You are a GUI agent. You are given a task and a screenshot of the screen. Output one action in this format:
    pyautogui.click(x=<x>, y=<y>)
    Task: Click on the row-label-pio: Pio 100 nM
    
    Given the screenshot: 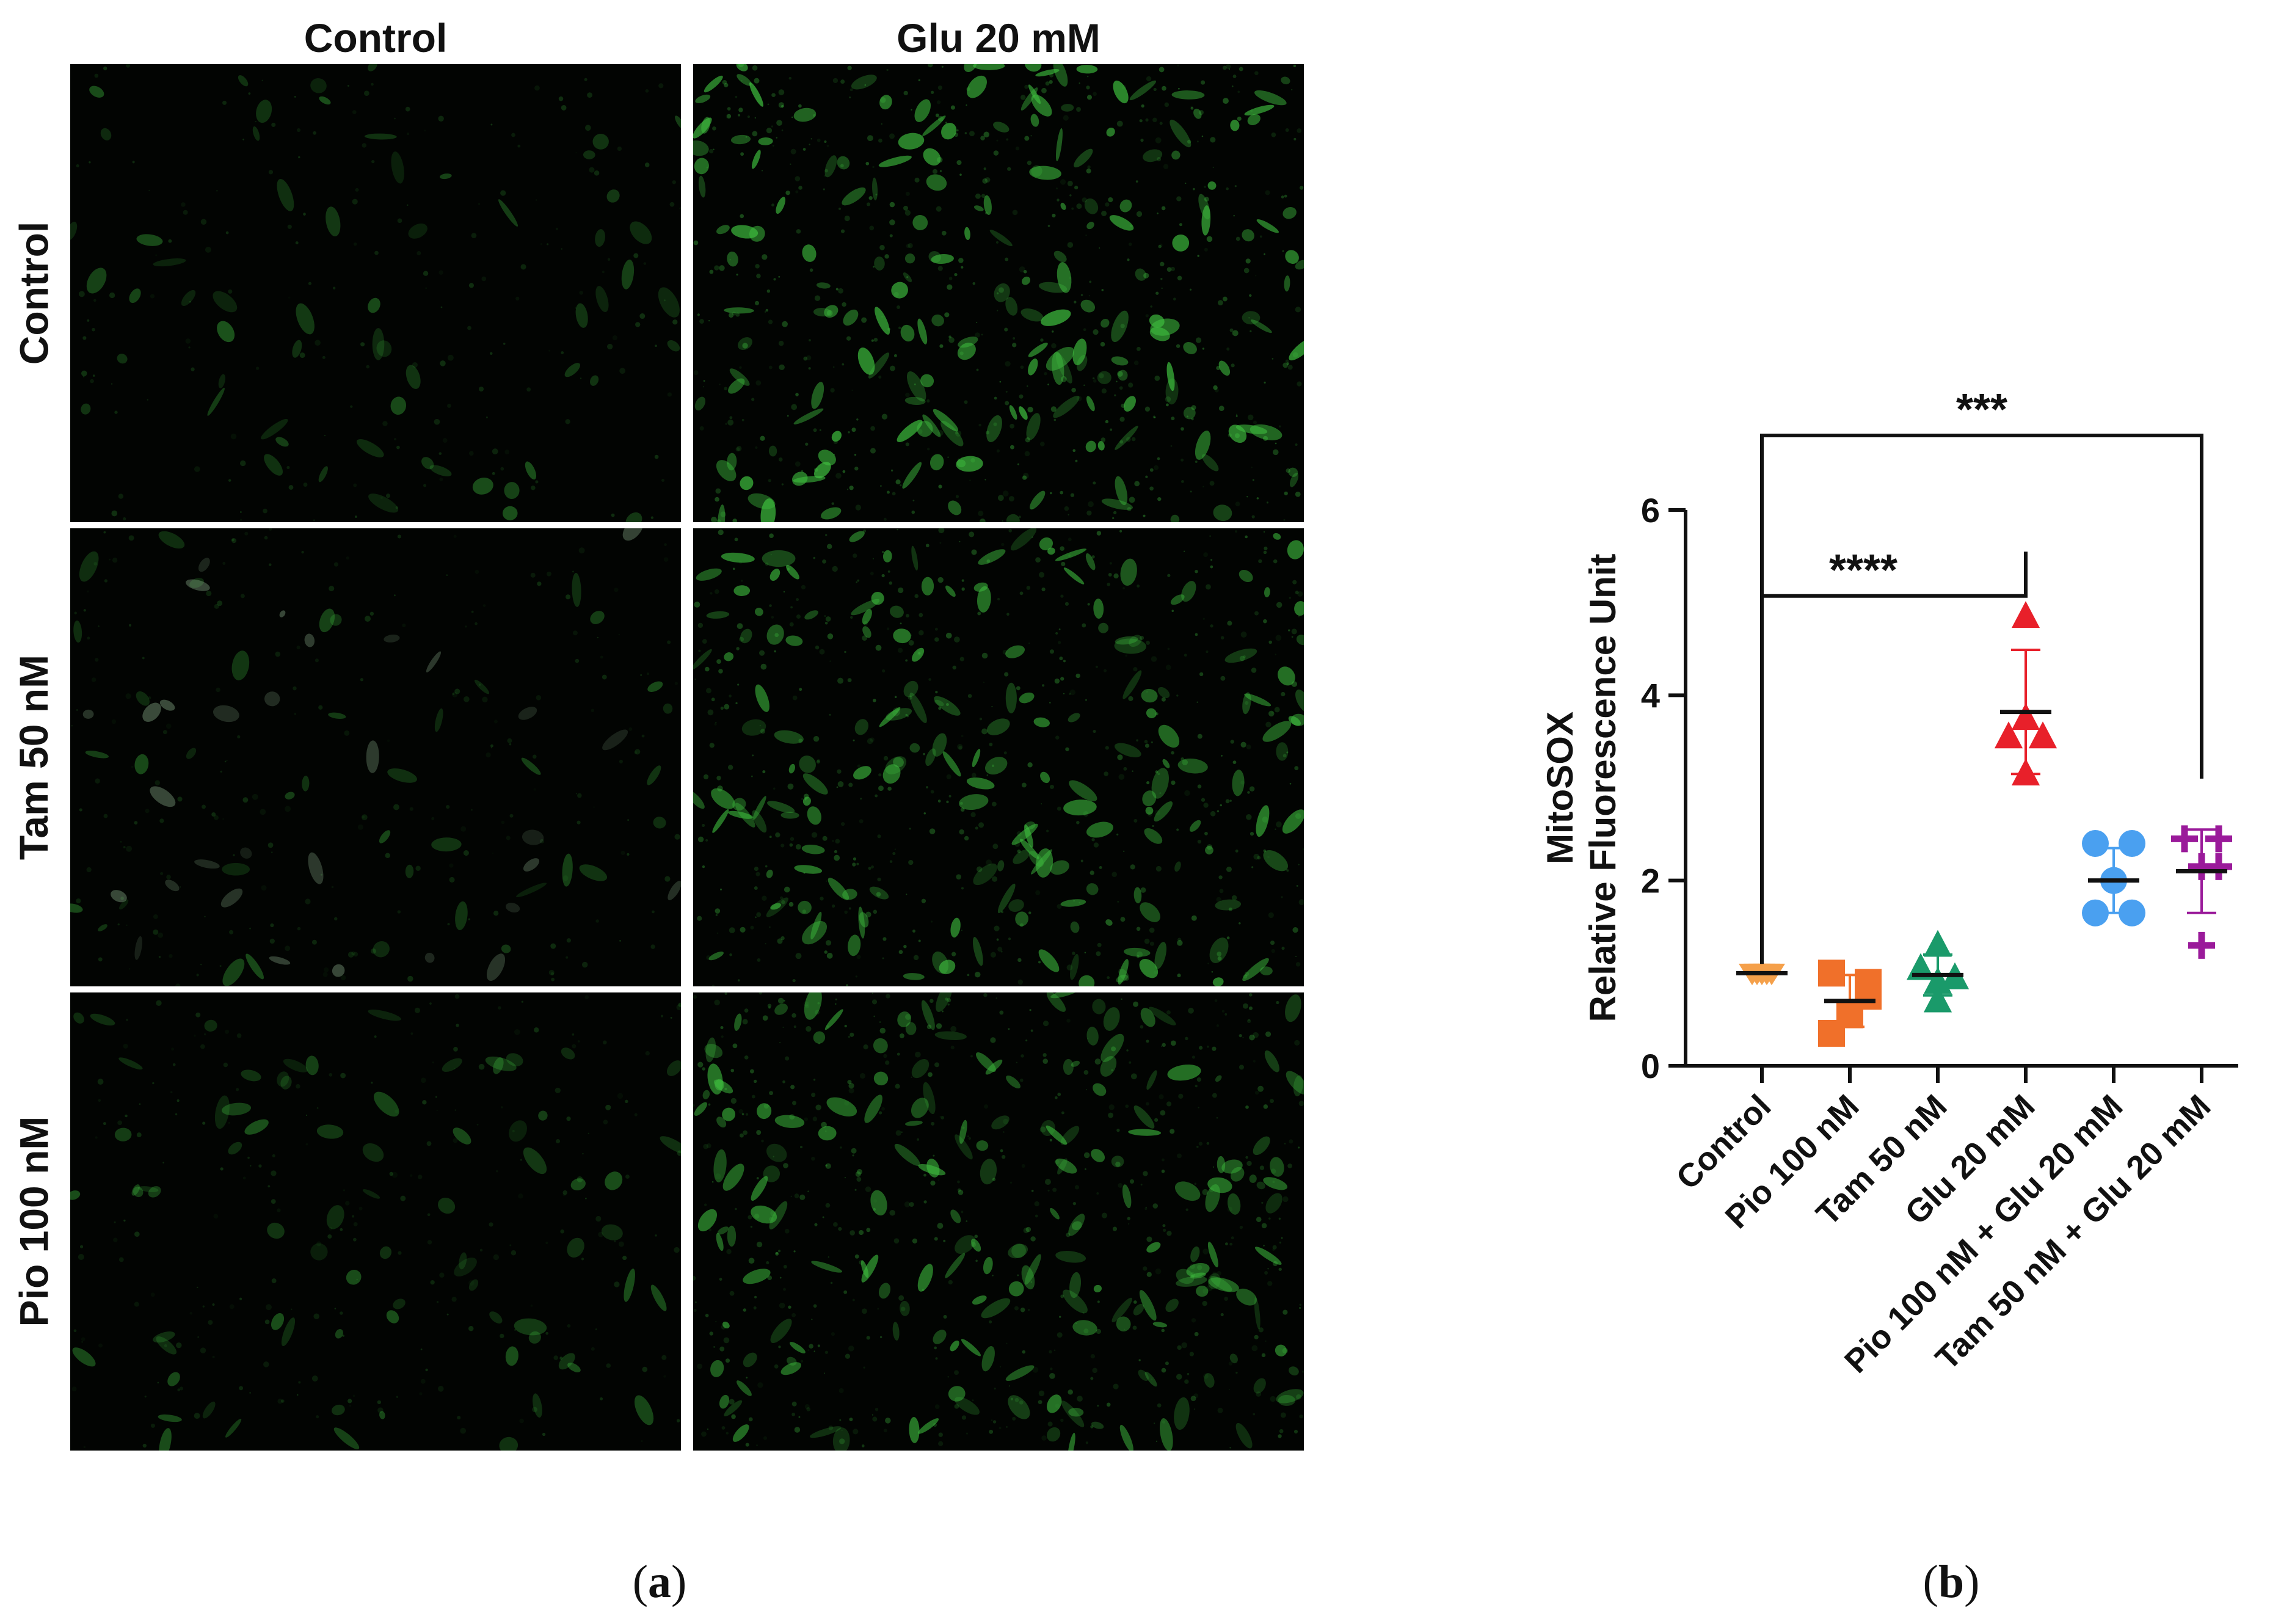 What is the action you would take?
    pyautogui.click(x=34, y=1221)
    